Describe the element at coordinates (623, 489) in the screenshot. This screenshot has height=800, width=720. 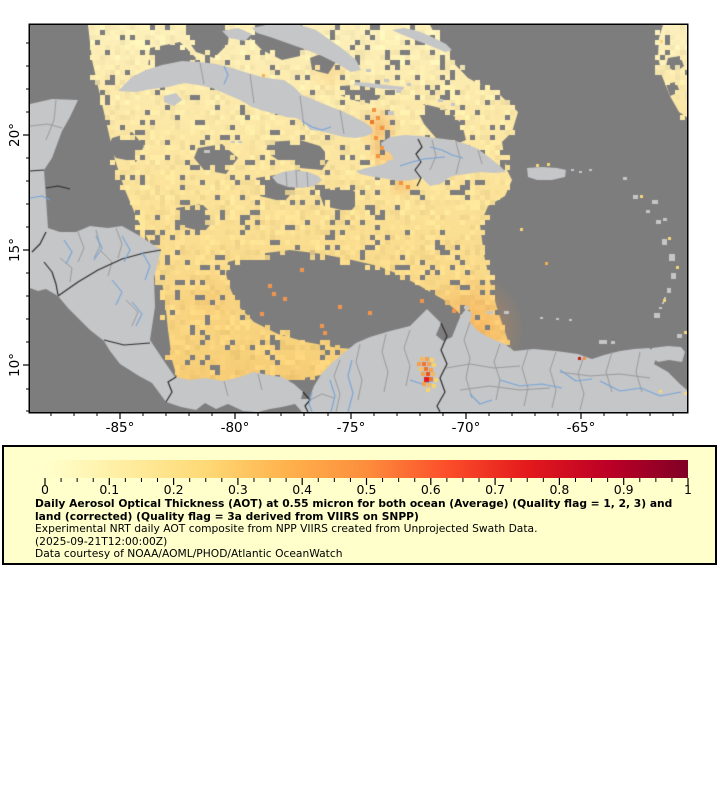
I see `colorbar-tick-label: 0.9` at that location.